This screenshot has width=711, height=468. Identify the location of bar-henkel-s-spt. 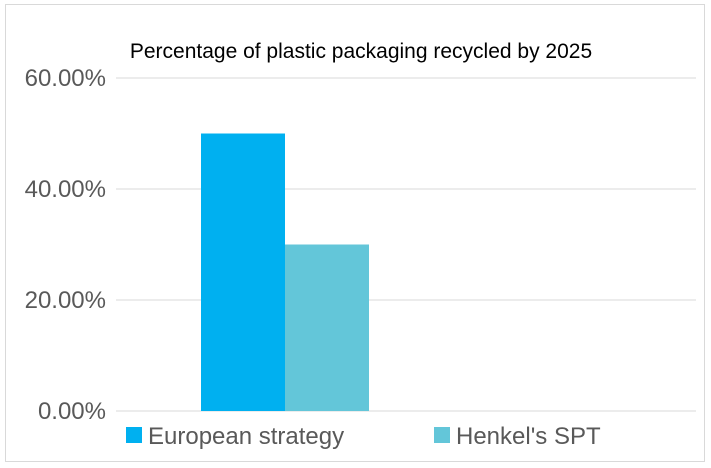
(327, 327).